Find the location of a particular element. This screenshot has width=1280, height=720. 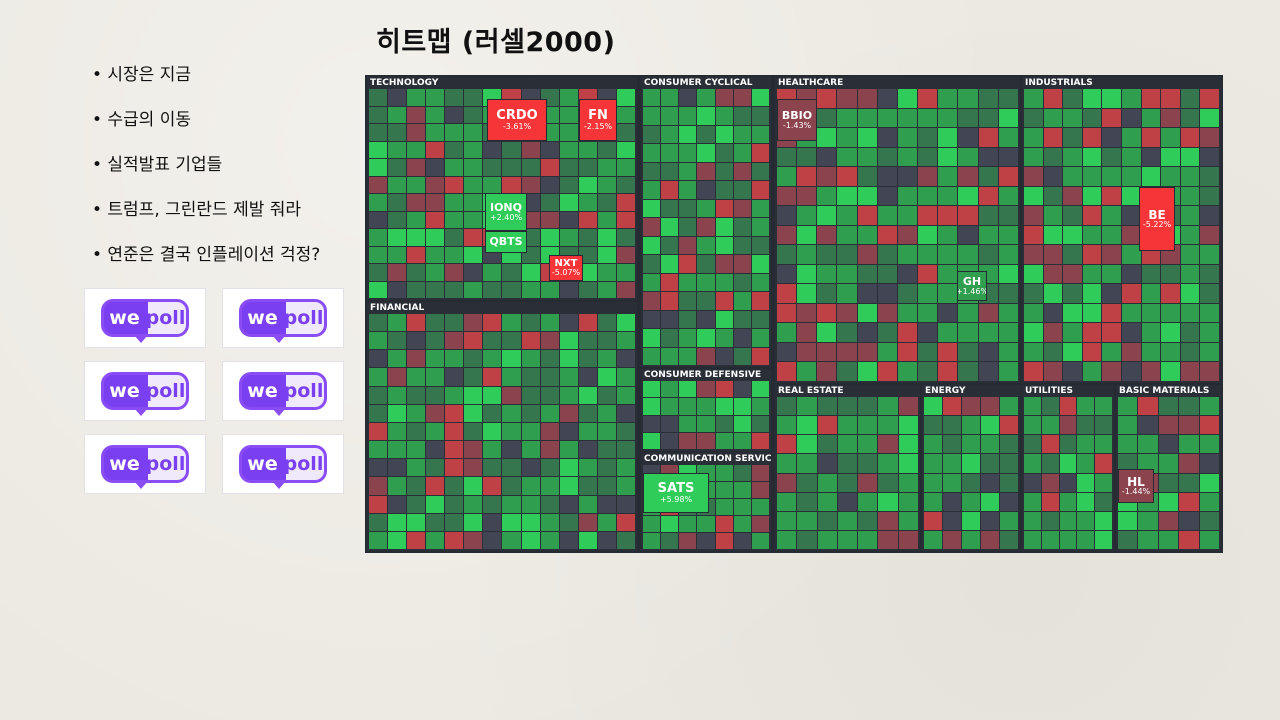

tile-be: BE -5.22% is located at coordinates (1157, 219).